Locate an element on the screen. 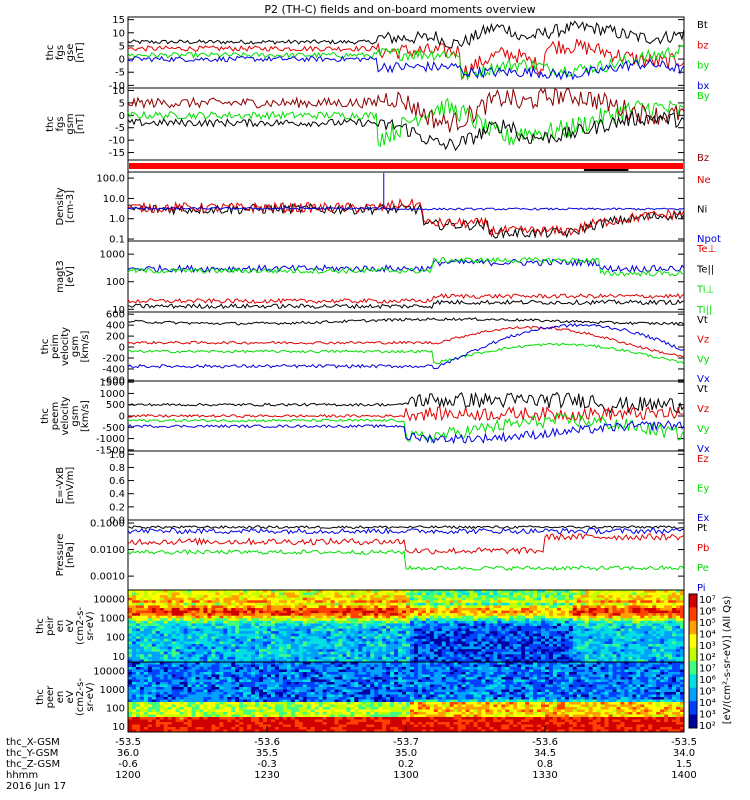  legend-entry: Bz is located at coordinates (703, 158).